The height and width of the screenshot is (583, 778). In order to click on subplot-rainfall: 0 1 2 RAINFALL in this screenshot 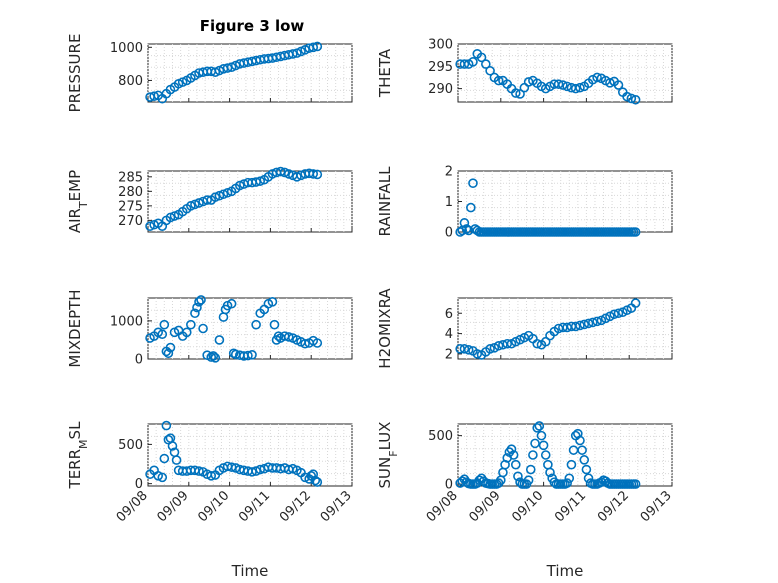, I will do `click(524, 203)`.